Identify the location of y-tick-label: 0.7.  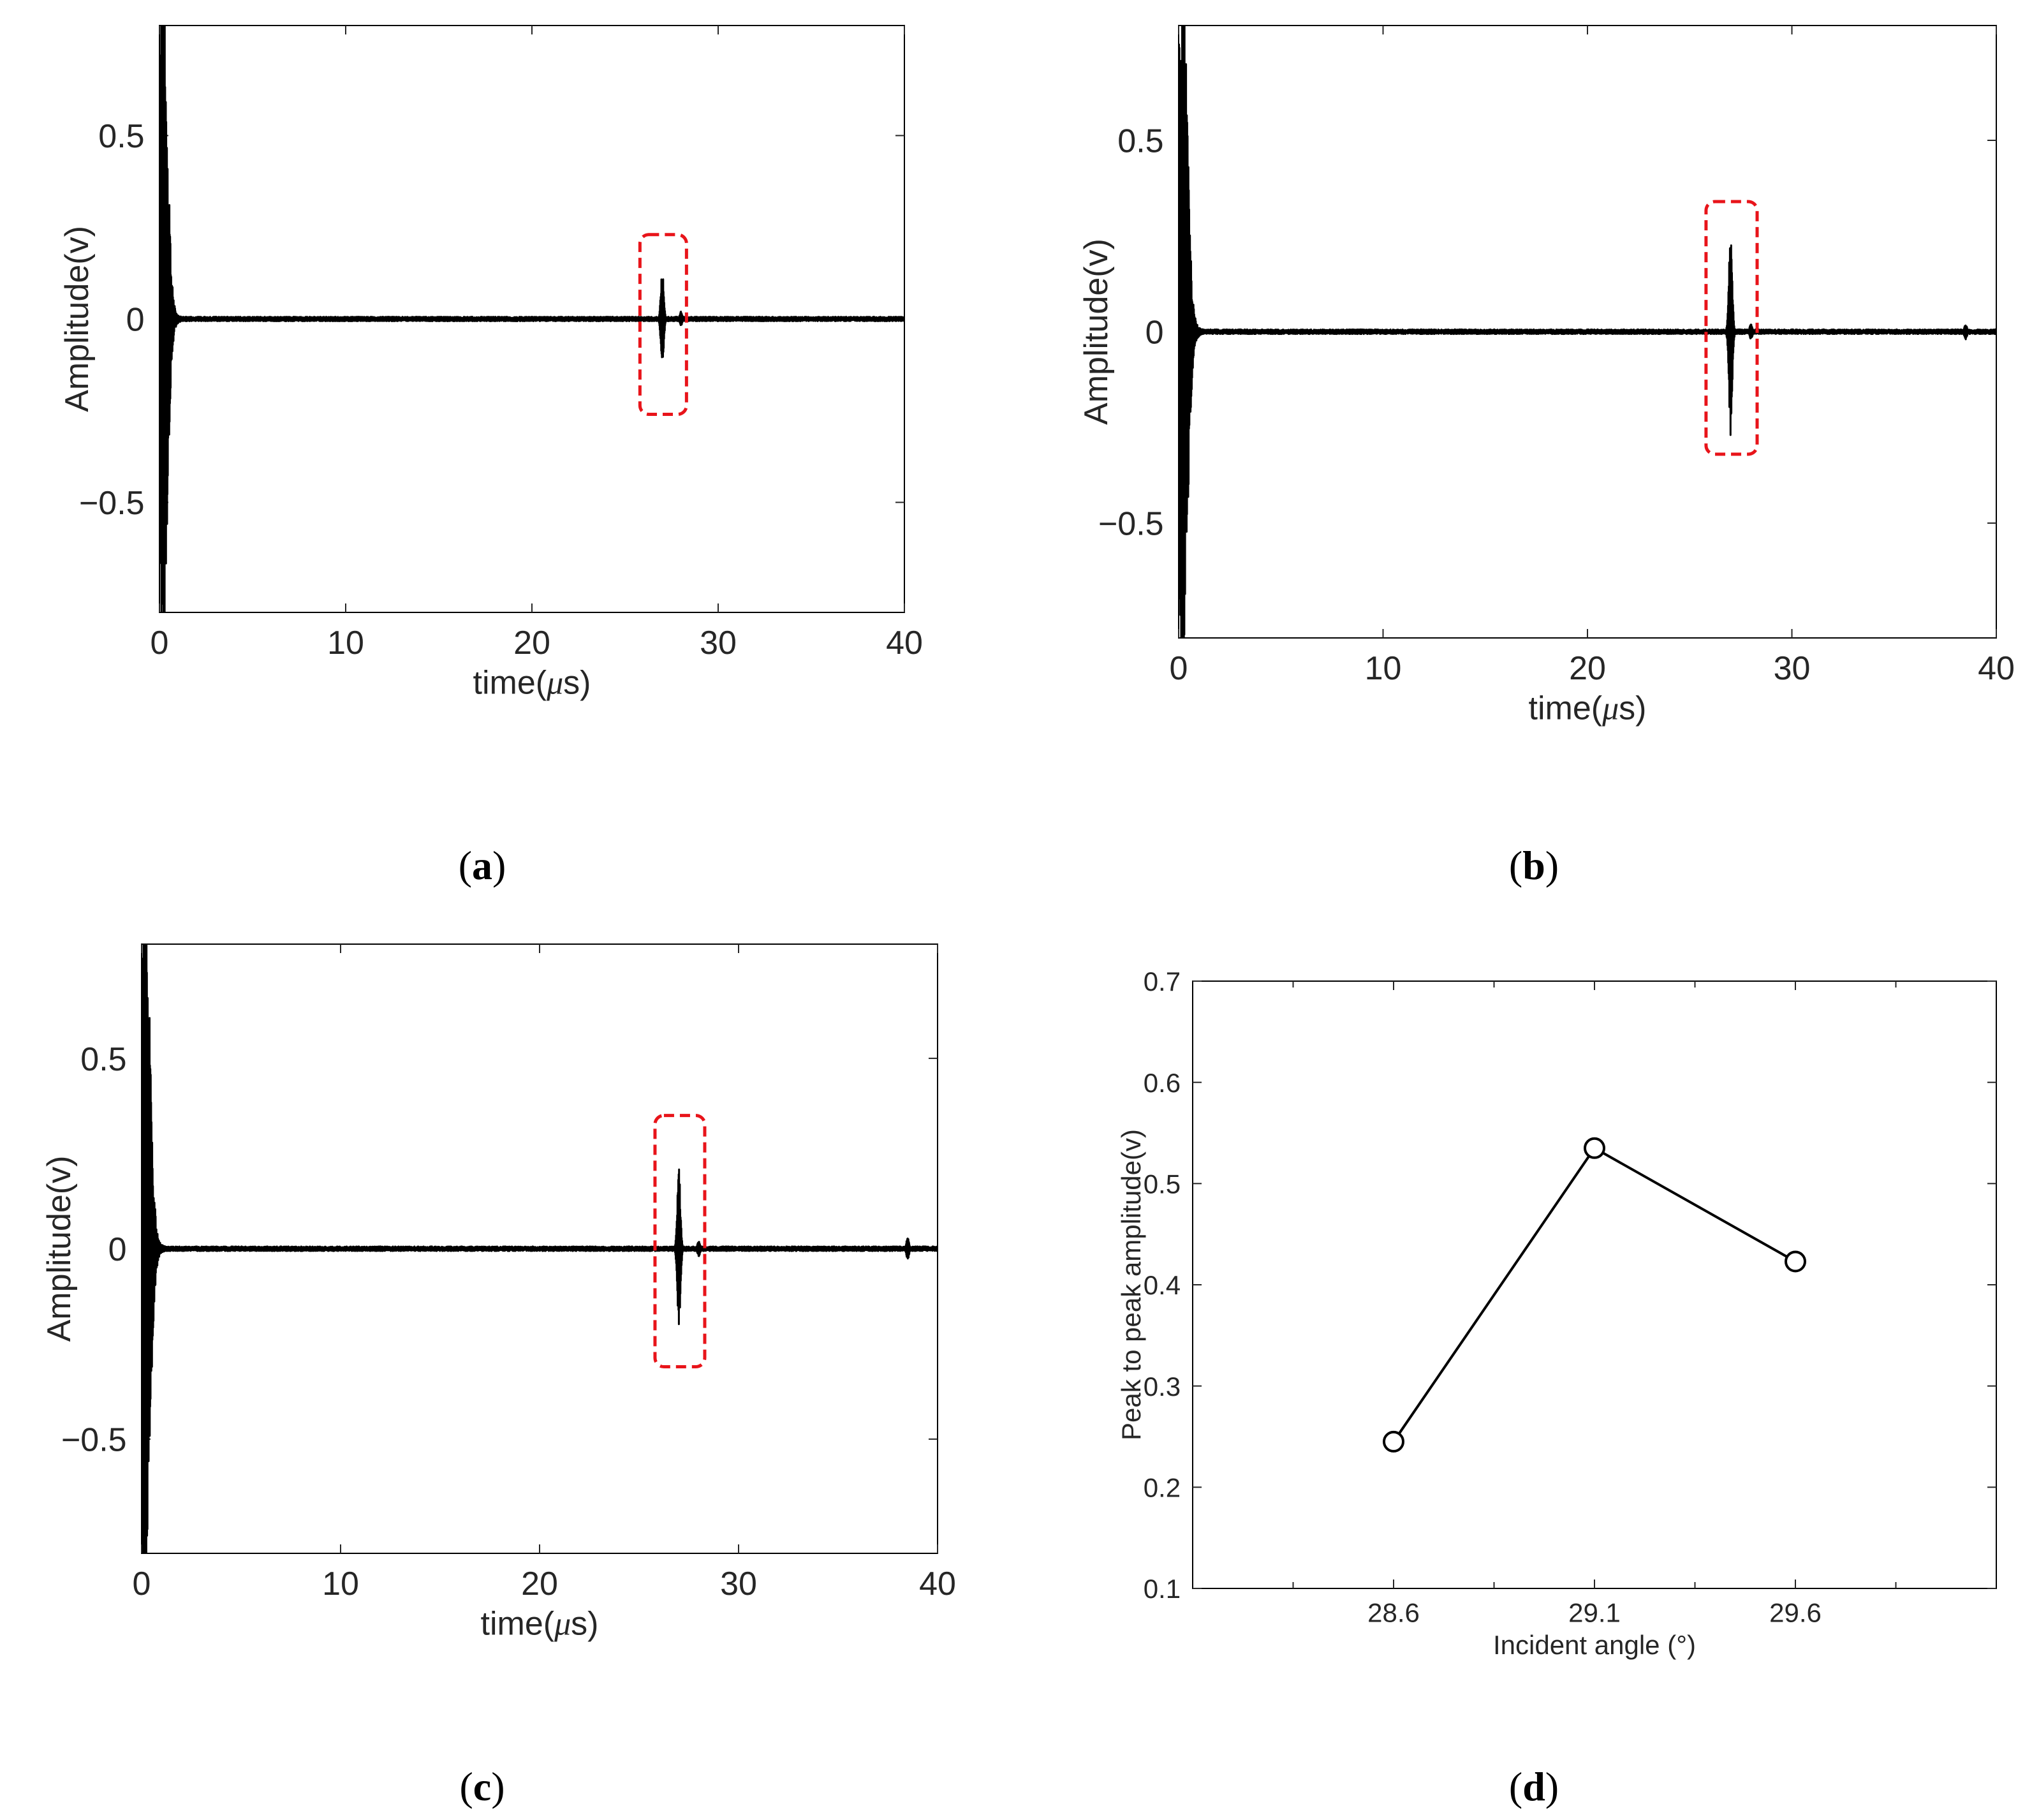
(1162, 981).